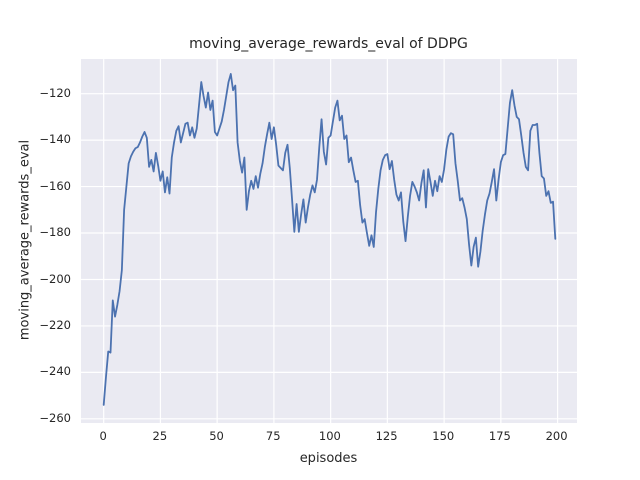  Describe the element at coordinates (55, 278) in the screenshot. I see `y-tick-label: −200` at that location.